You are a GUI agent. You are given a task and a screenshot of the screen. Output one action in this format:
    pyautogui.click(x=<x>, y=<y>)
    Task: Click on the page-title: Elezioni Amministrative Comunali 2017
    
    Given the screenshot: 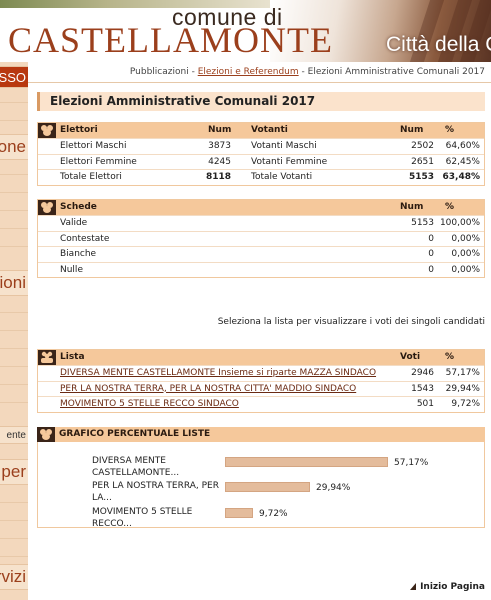 What is the action you would take?
    pyautogui.click(x=183, y=101)
    